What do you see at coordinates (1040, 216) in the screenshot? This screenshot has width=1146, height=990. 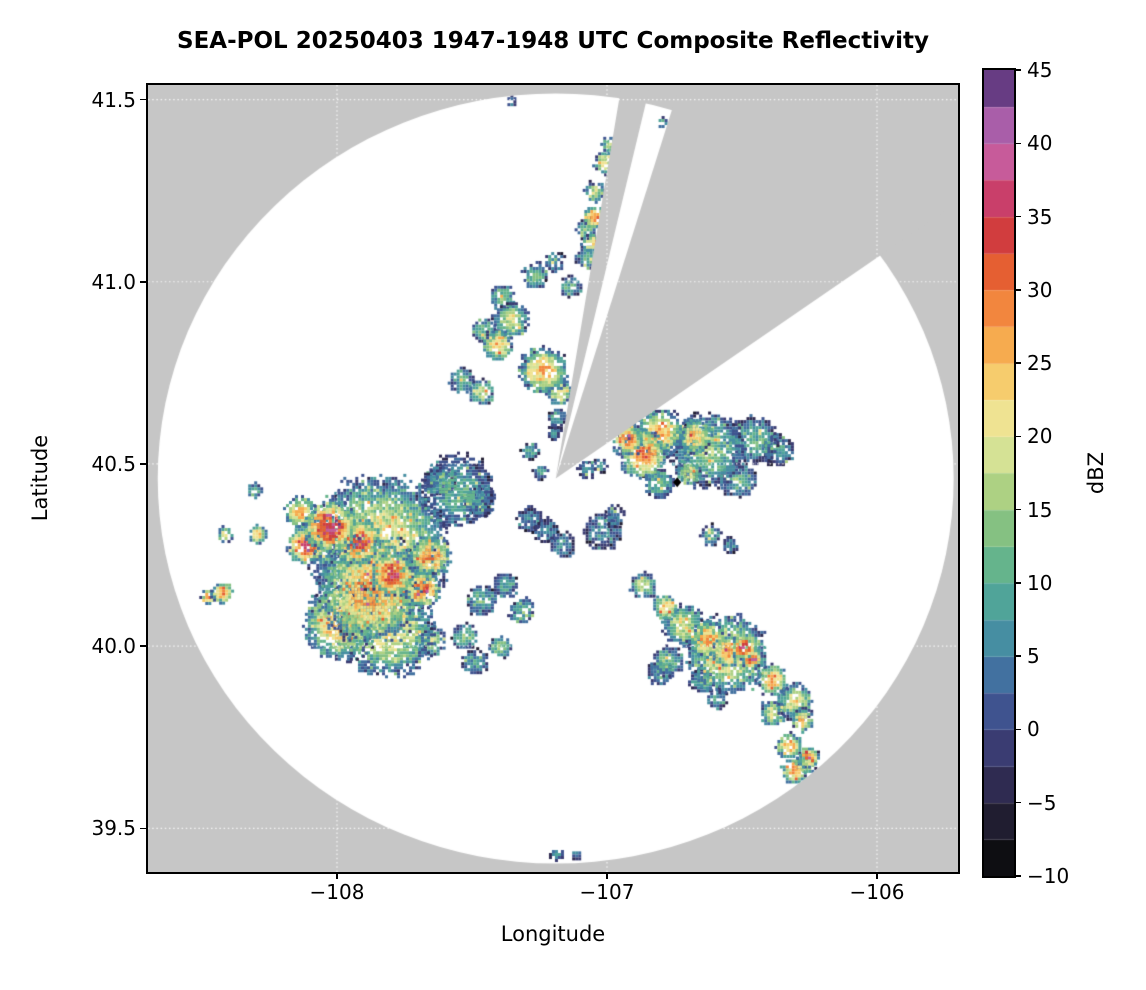 I see `colorbar-tick-label: 35` at bounding box center [1040, 216].